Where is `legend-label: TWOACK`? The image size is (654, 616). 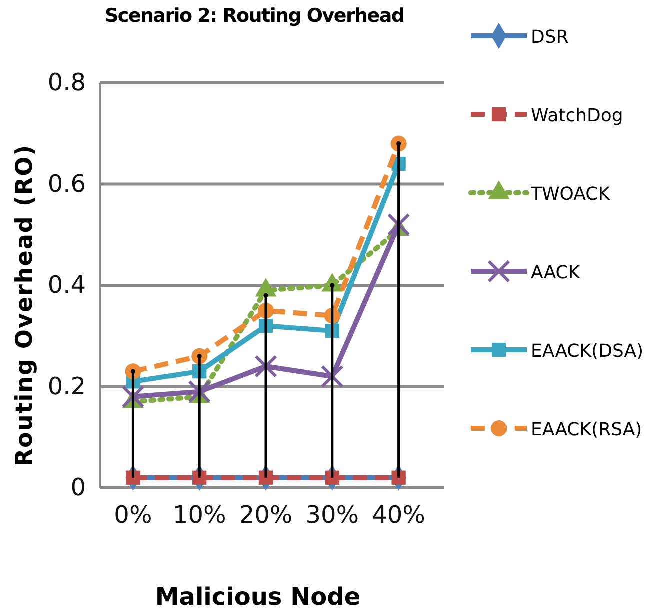 legend-label: TWOACK is located at coordinates (571, 194).